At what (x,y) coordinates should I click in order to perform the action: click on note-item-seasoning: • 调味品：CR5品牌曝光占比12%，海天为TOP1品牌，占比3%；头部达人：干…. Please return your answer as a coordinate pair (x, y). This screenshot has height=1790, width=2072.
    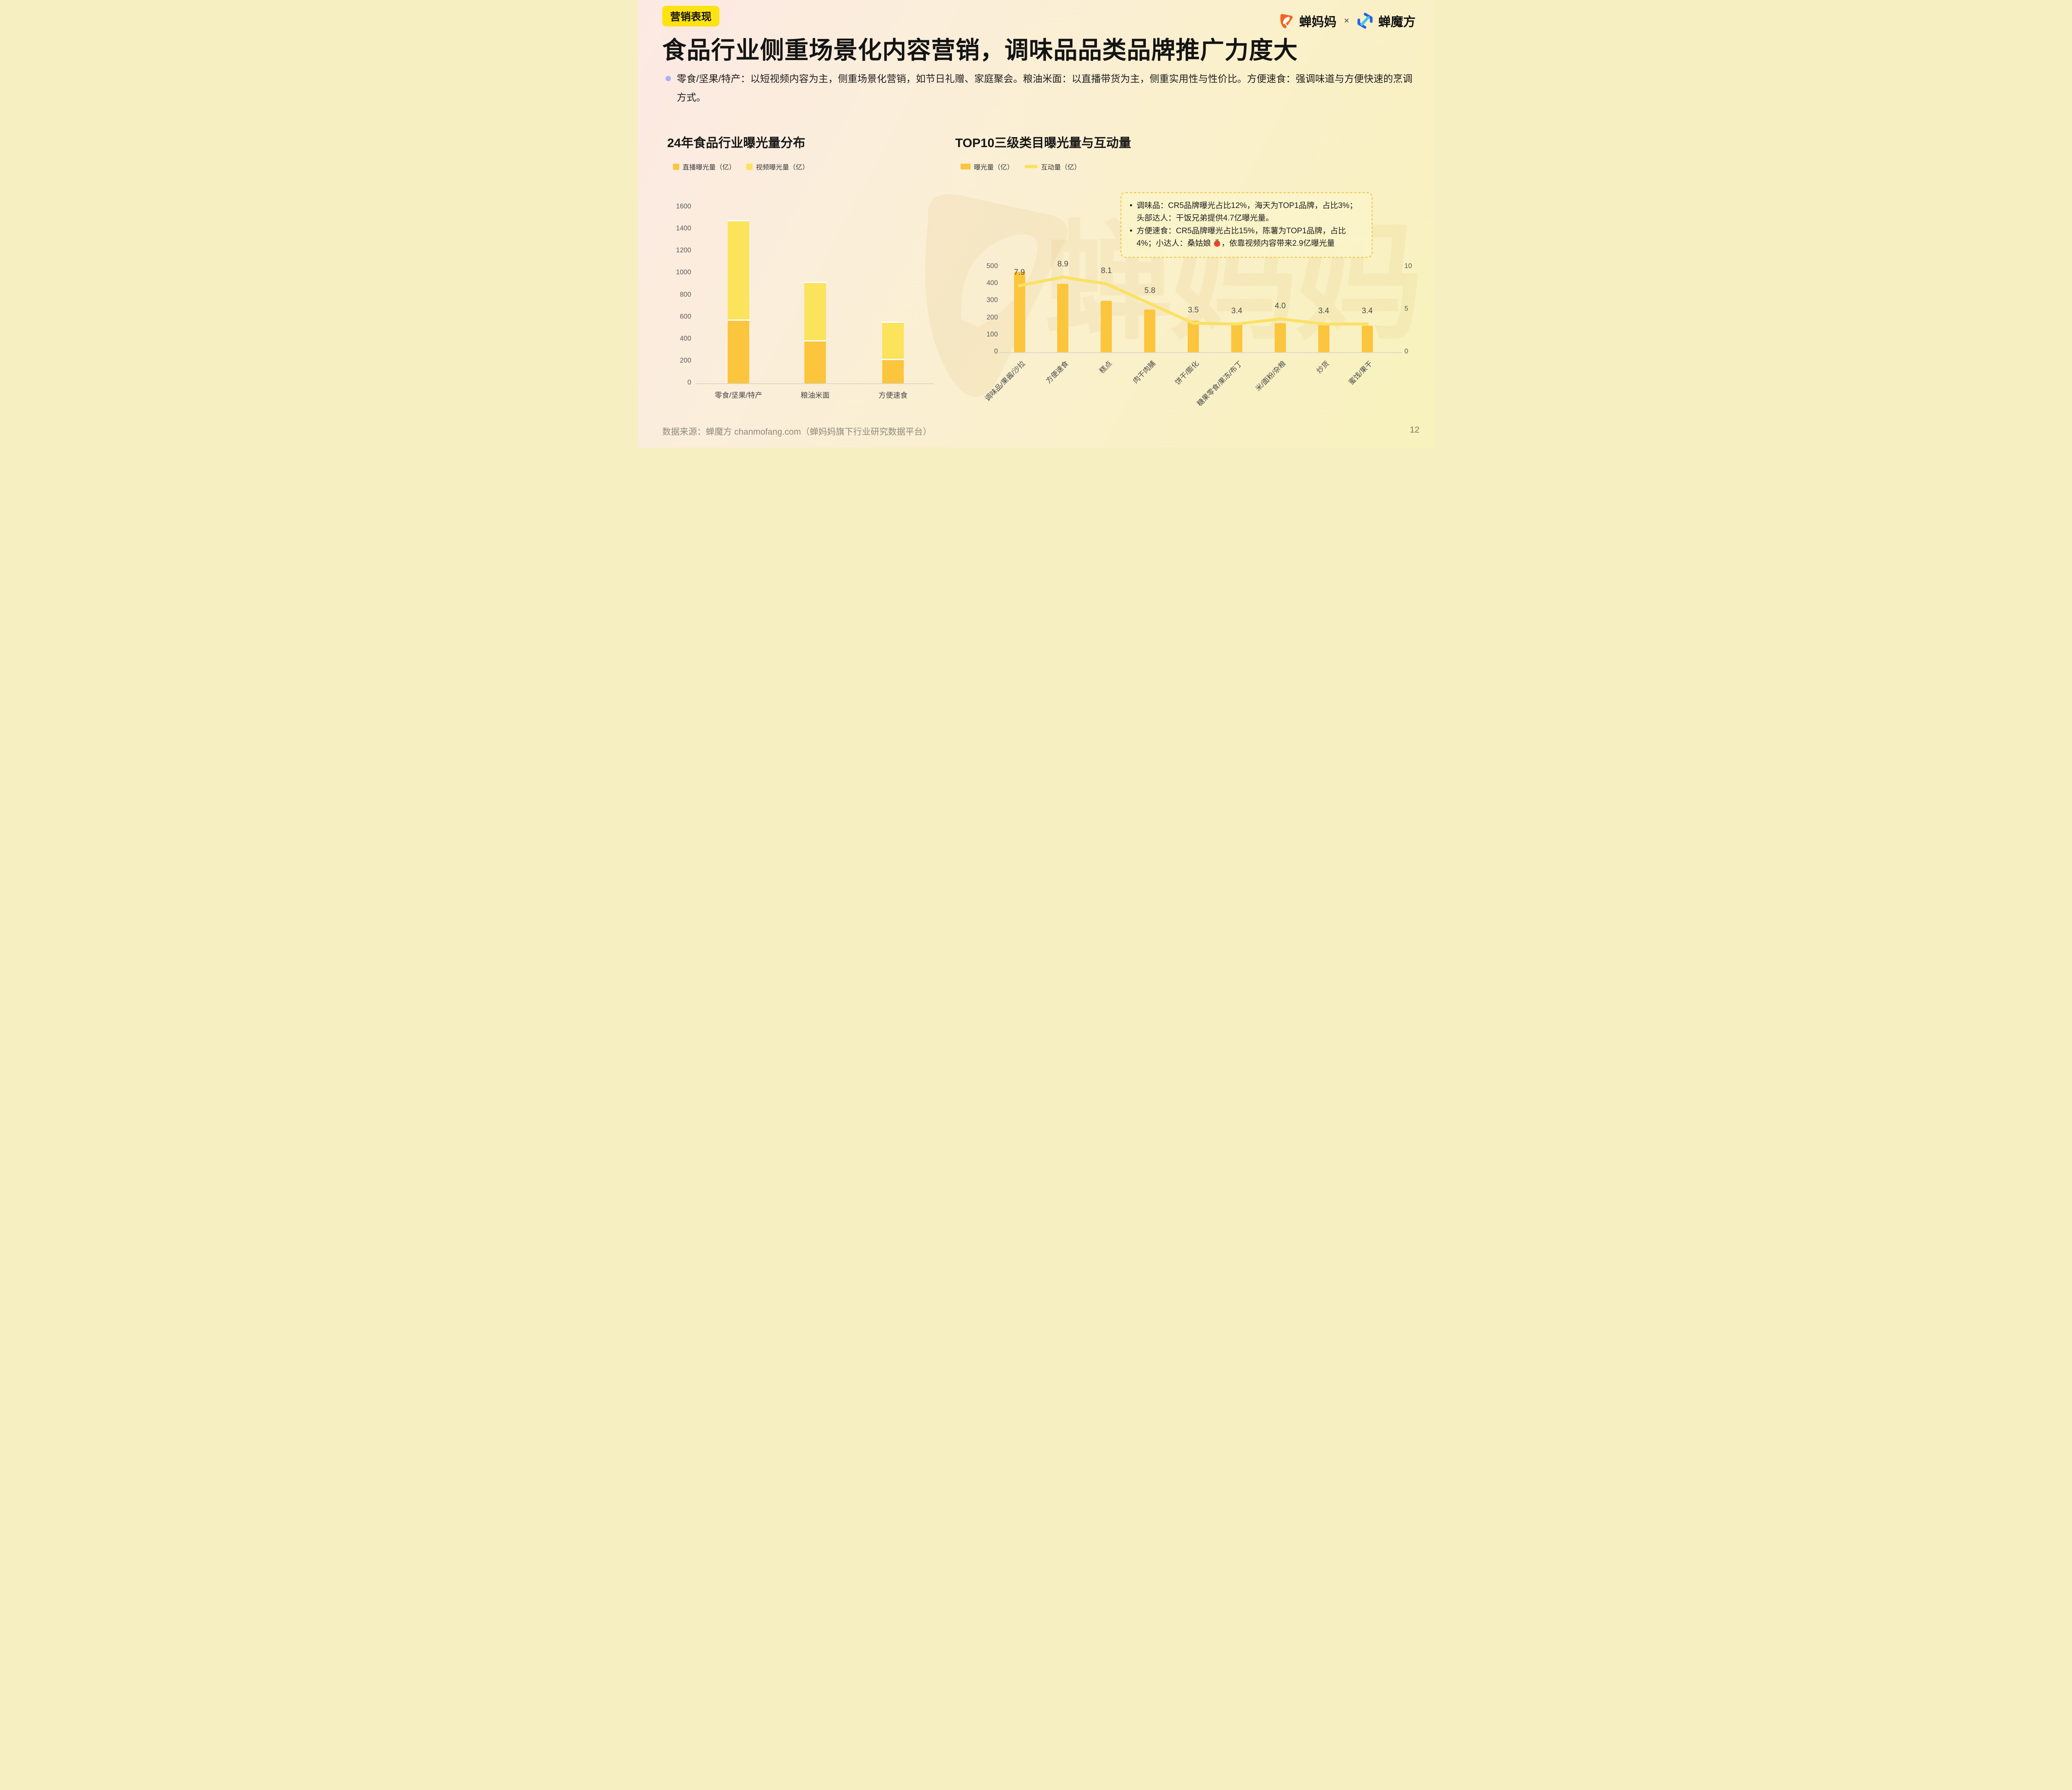
    Looking at the image, I should click on (1246, 213).